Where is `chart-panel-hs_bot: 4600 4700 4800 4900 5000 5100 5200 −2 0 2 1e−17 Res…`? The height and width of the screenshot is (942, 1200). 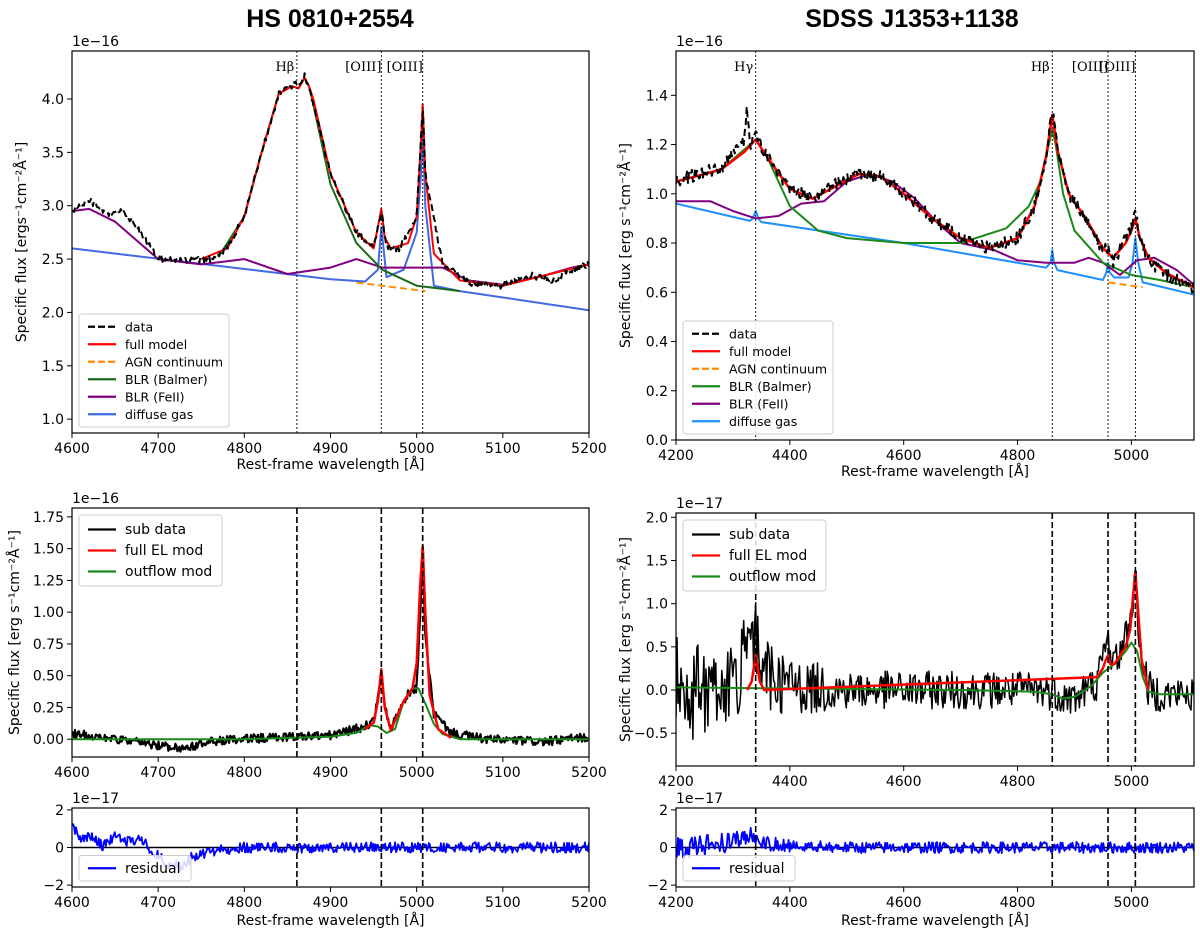
chart-panel-hs_bot: 4600 4700 4800 4900 5000 5100 5200 −2 0 2 1e−17 Res… is located at coordinates (324, 860).